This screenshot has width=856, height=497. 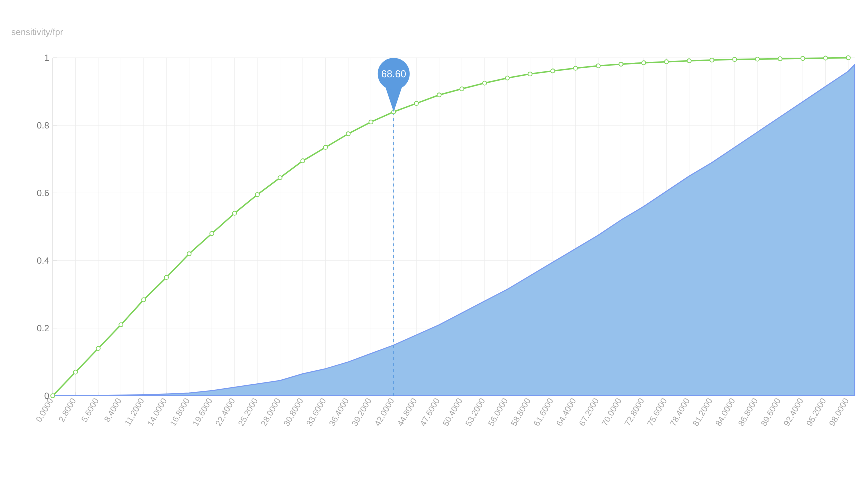 I want to click on y-tick-label: 1, so click(x=47, y=58).